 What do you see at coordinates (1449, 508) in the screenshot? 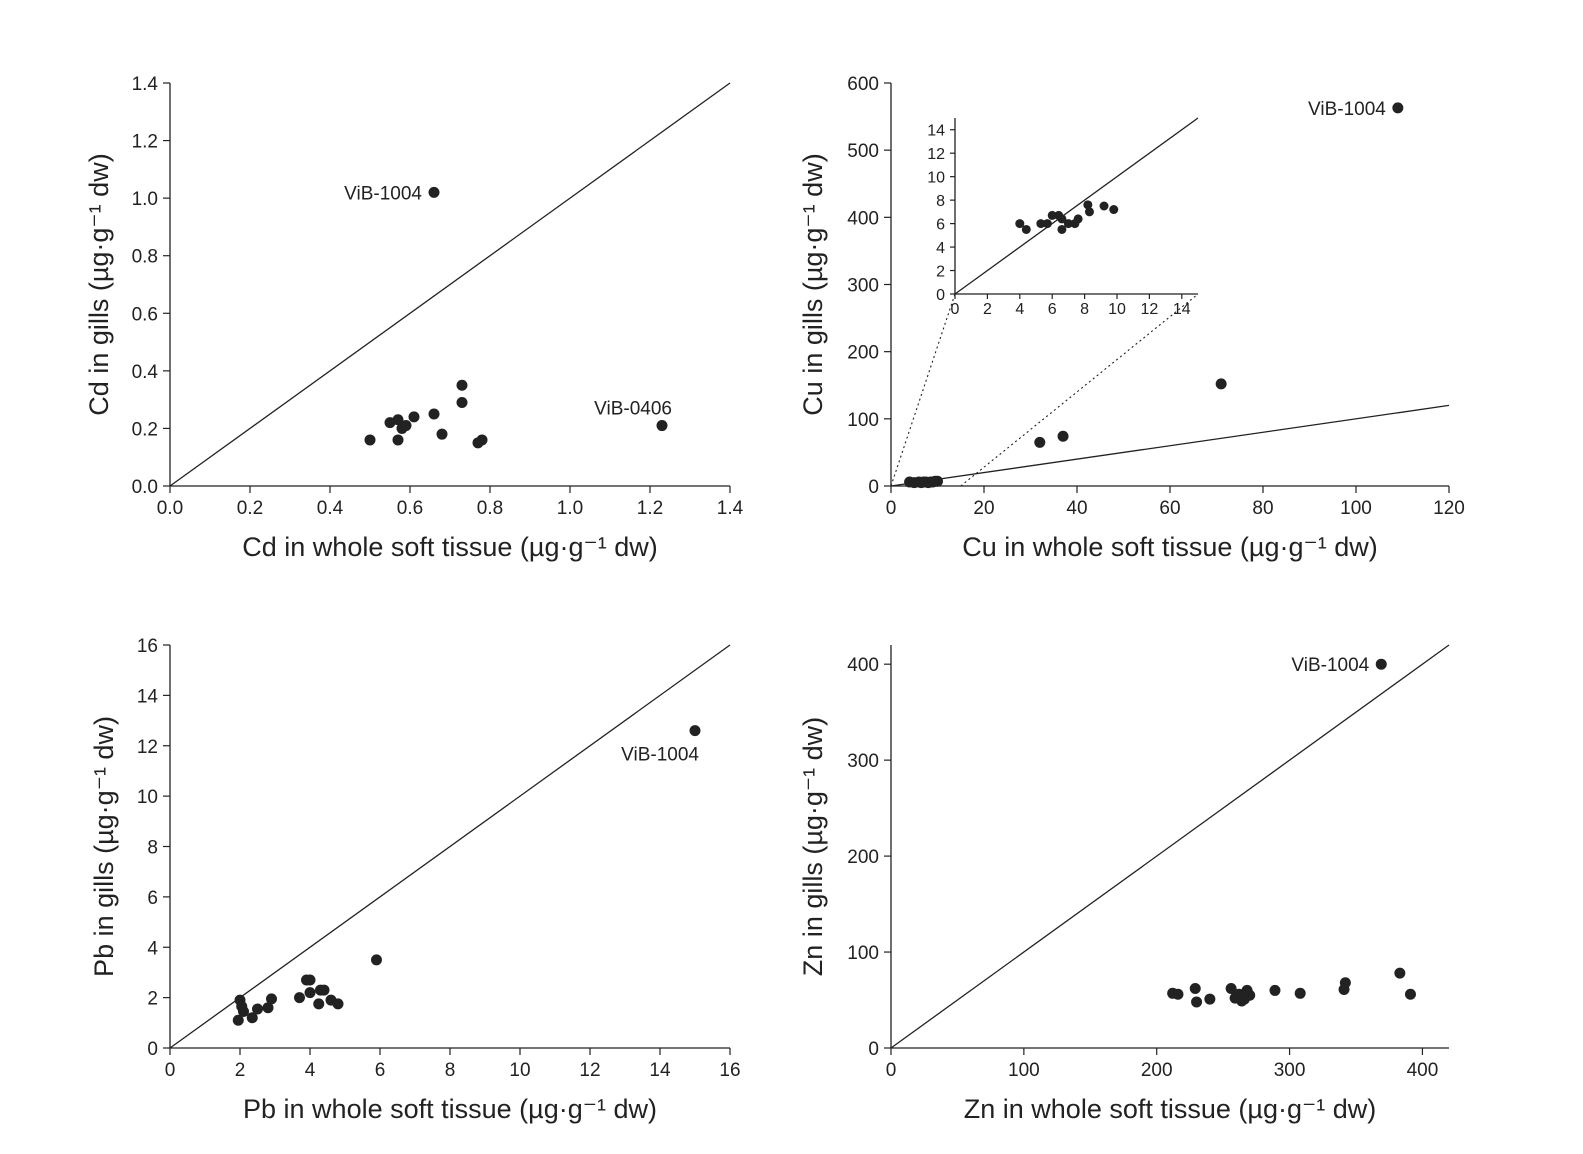
I see `x-tick-label: 120` at bounding box center [1449, 508].